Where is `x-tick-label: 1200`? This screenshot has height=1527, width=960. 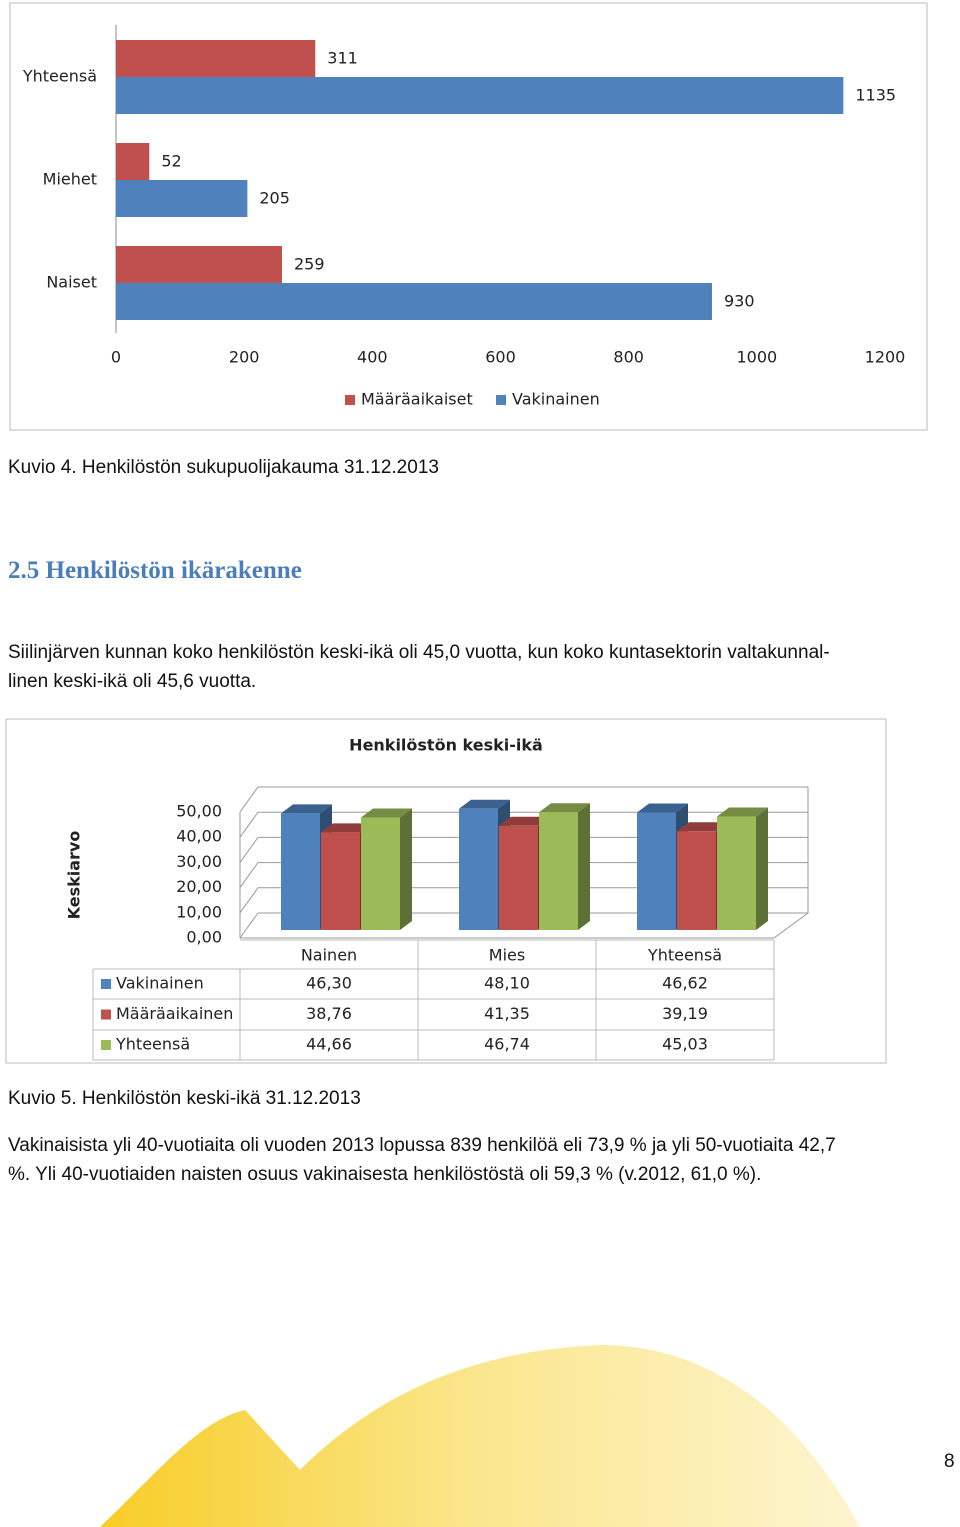
x-tick-label: 1200 is located at coordinates (885, 357).